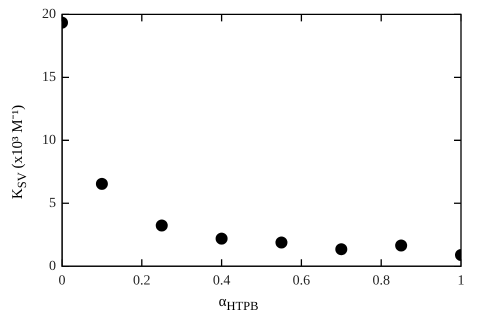 The image size is (477, 325). What do you see at coordinates (239, 304) in the screenshot?
I see `x-axis-title: α$_{HTPB}$` at bounding box center [239, 304].